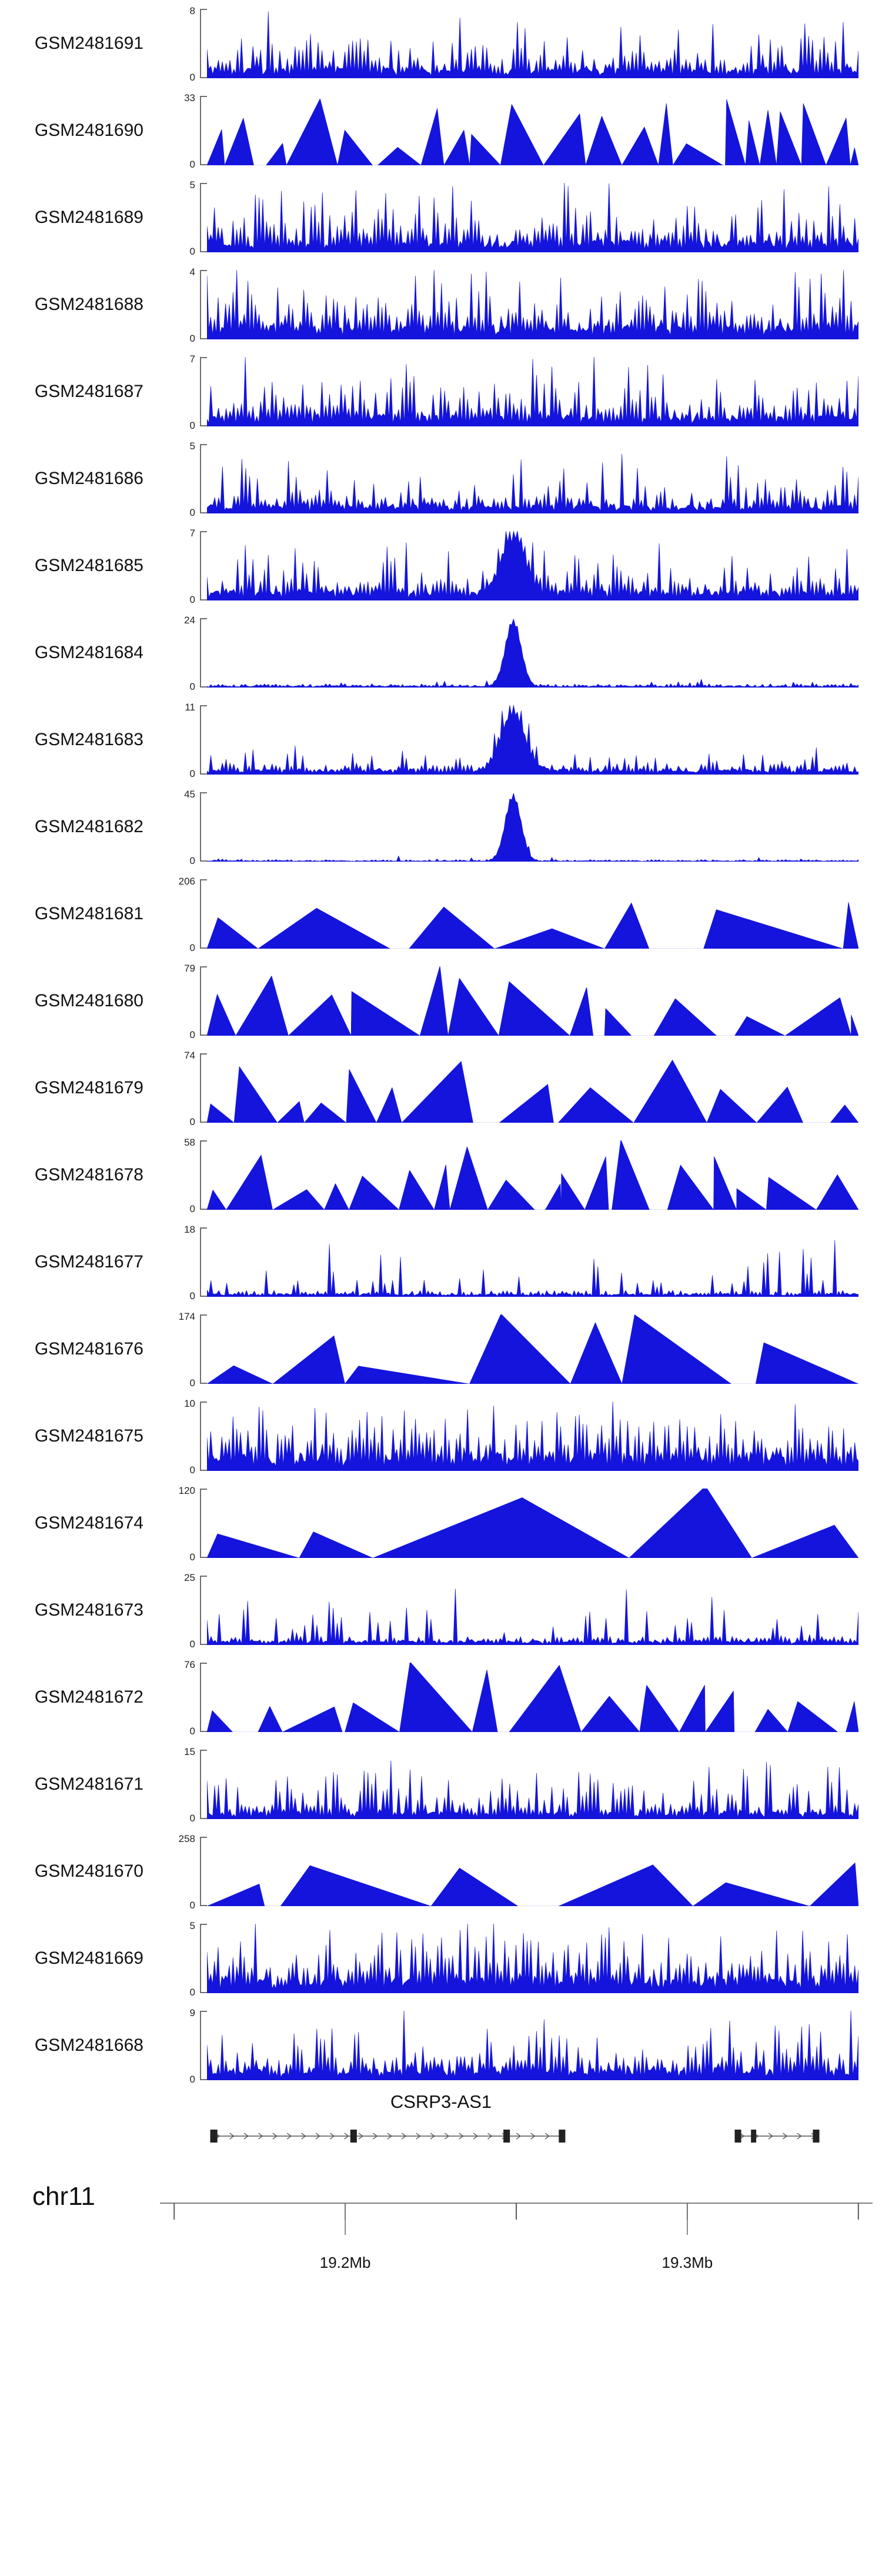 This screenshot has width=882, height=2576. I want to click on track-label-gsm2481679: GSM2481679, so click(88, 1087).